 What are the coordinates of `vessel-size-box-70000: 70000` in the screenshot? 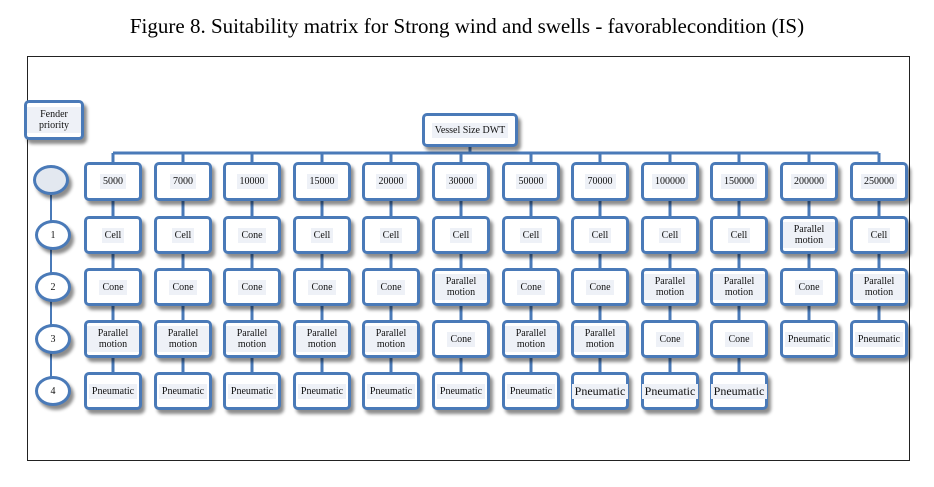 It's located at (600, 181).